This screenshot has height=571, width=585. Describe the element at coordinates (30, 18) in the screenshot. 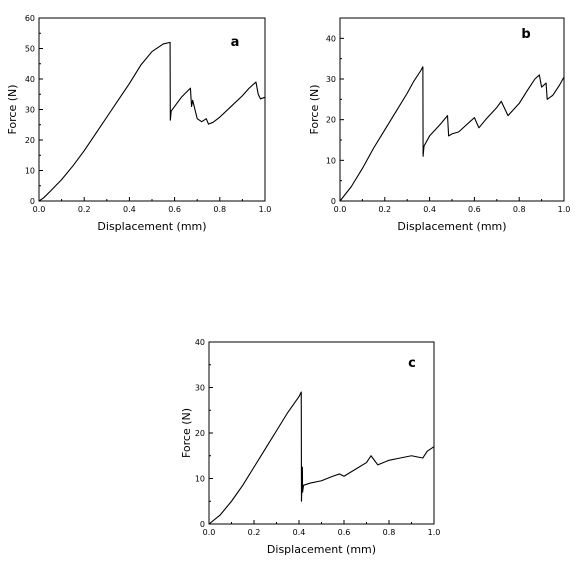

I see `y-tick-label: 60` at that location.